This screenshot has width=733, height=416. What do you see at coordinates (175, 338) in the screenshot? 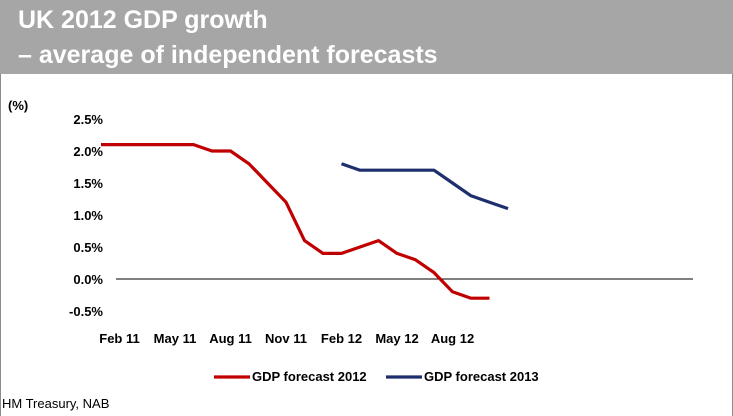
I see `x-tick-label: May 11` at bounding box center [175, 338].